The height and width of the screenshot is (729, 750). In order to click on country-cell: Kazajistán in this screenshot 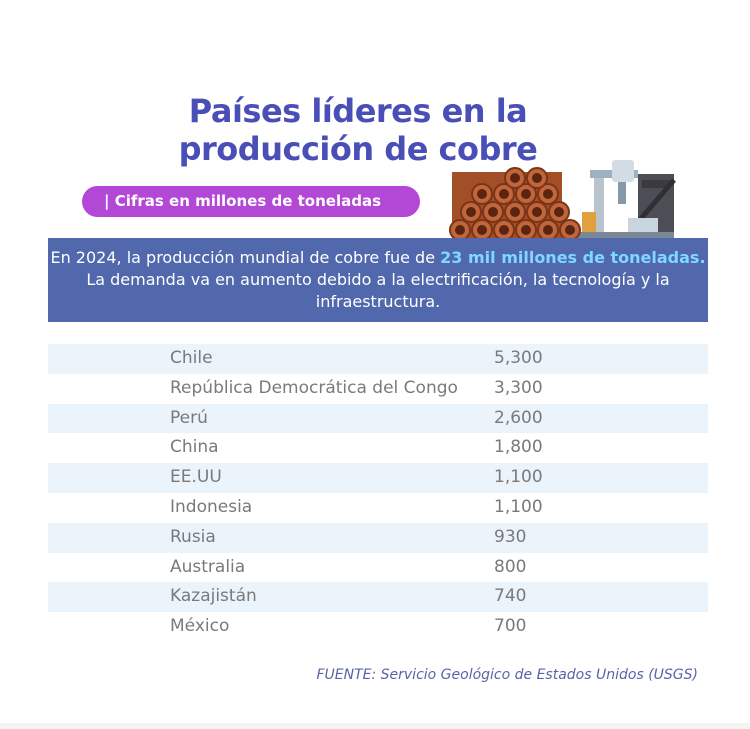, I will do `click(213, 596)`.